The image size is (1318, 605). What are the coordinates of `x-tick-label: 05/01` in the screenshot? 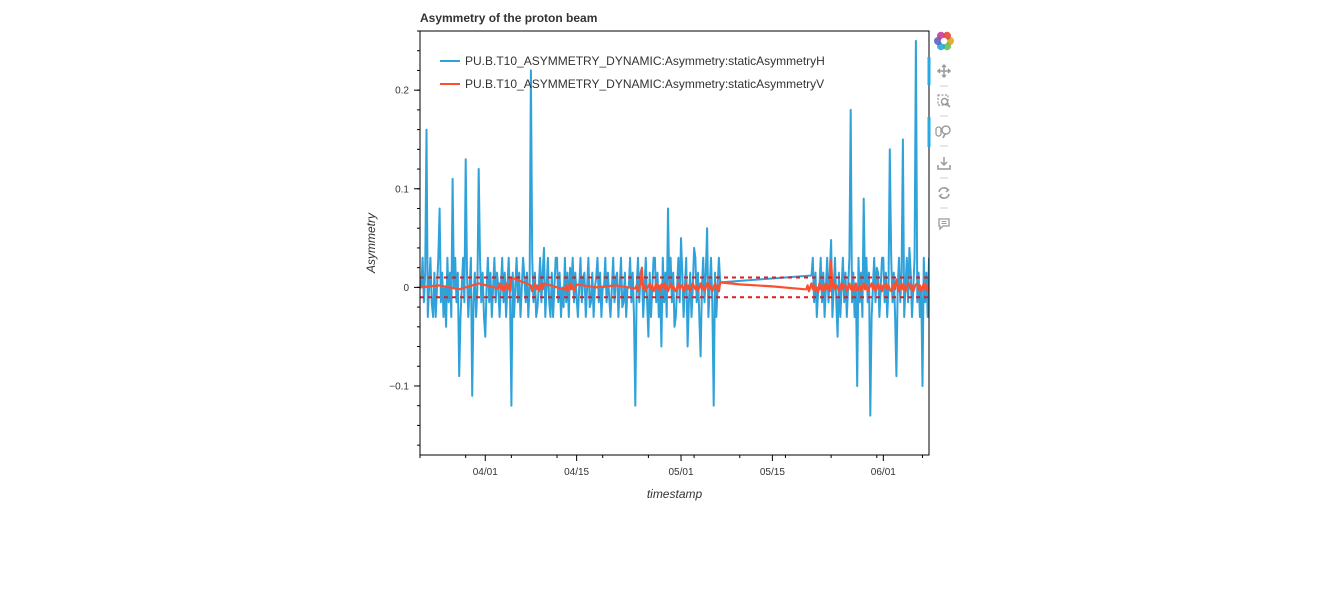 It's located at (681, 472).